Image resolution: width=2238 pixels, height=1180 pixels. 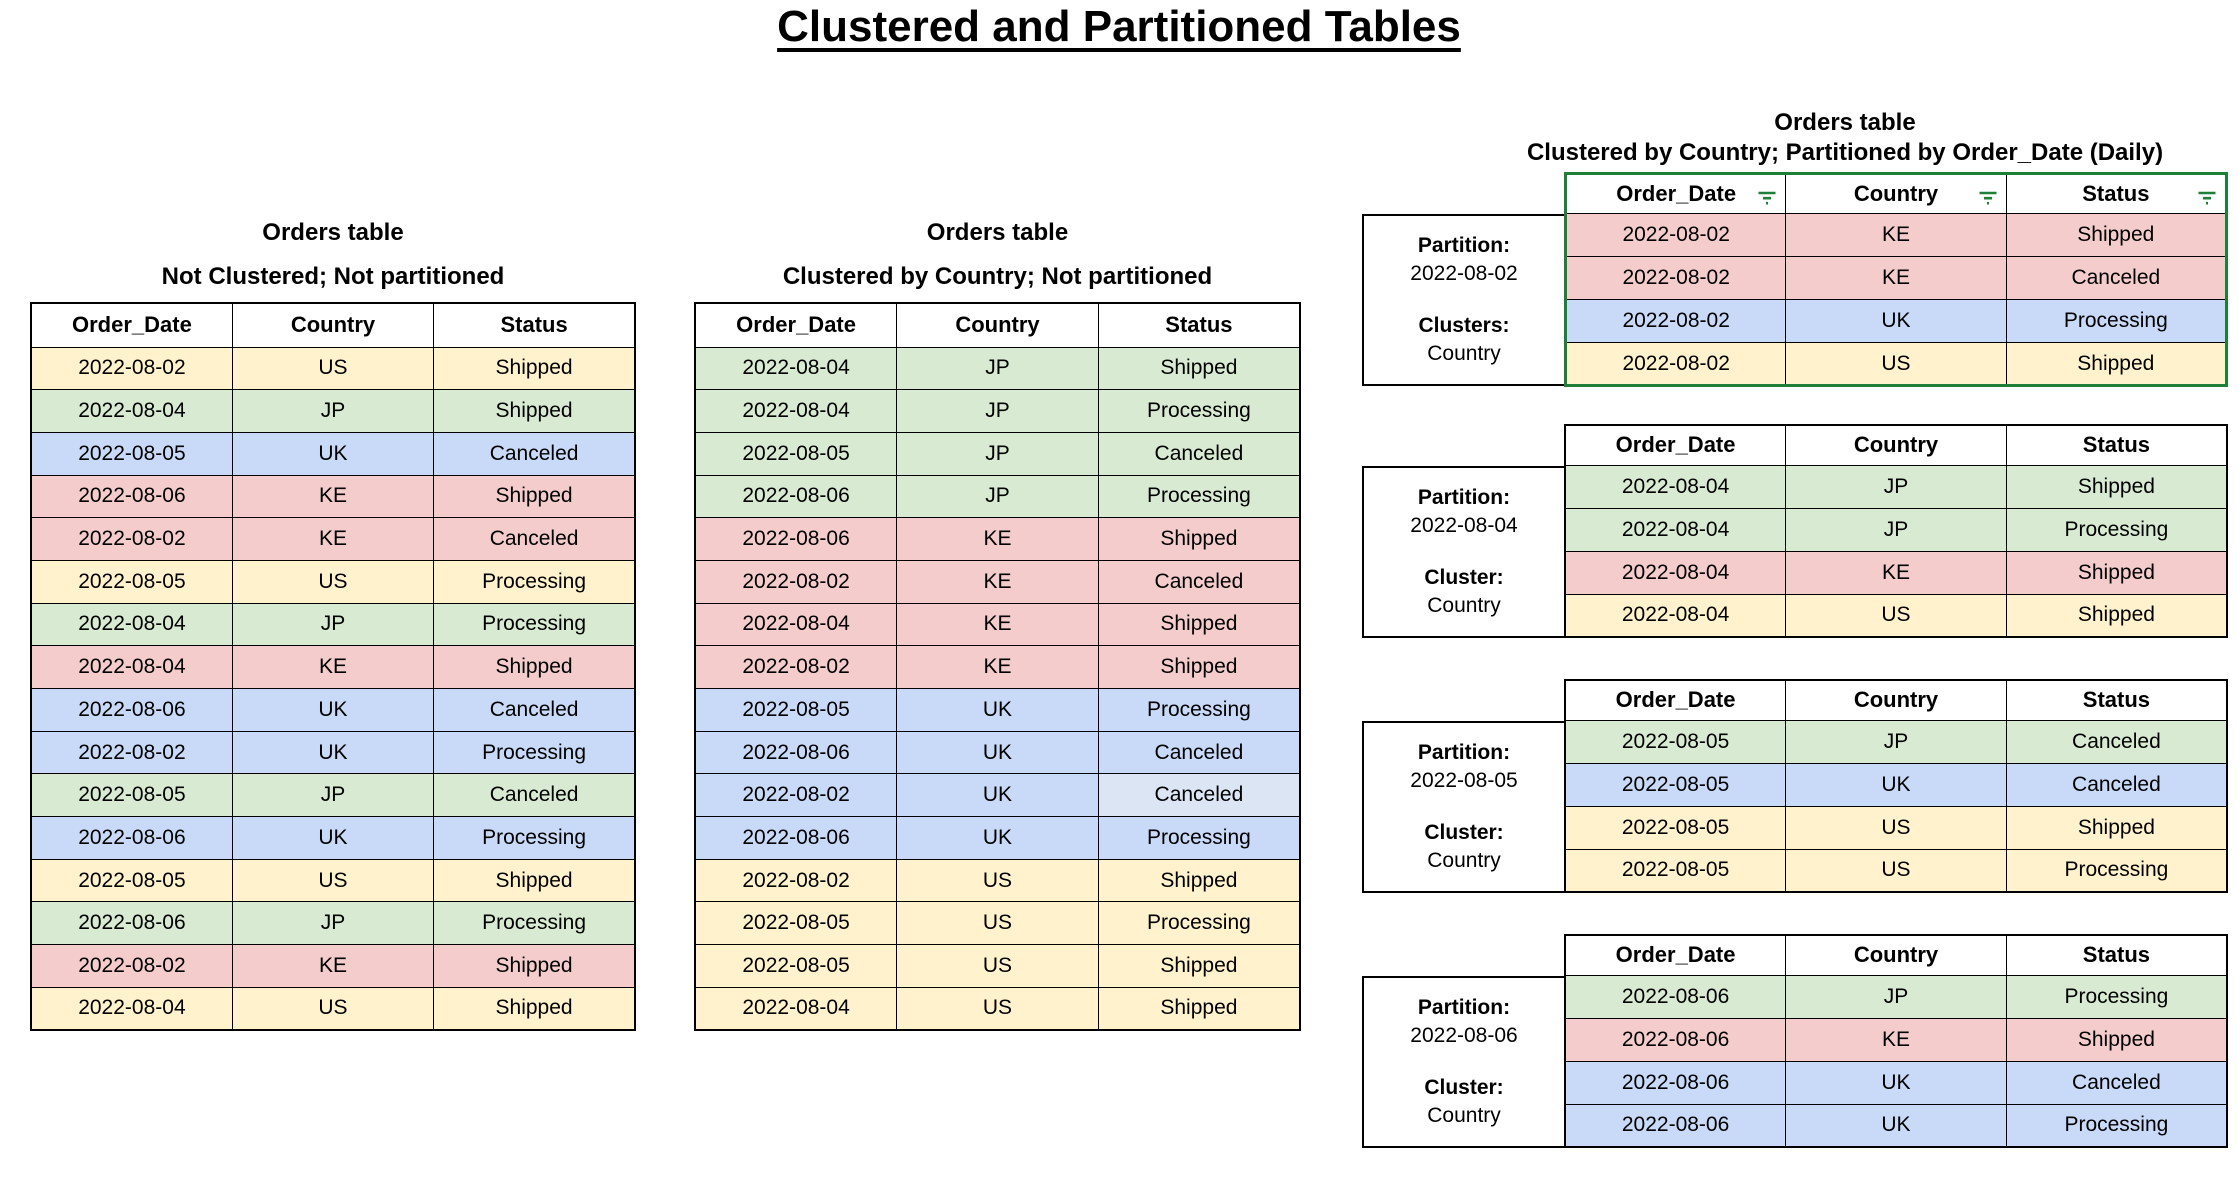 I want to click on partition-value: 2022-08-06, so click(x=1464, y=1035).